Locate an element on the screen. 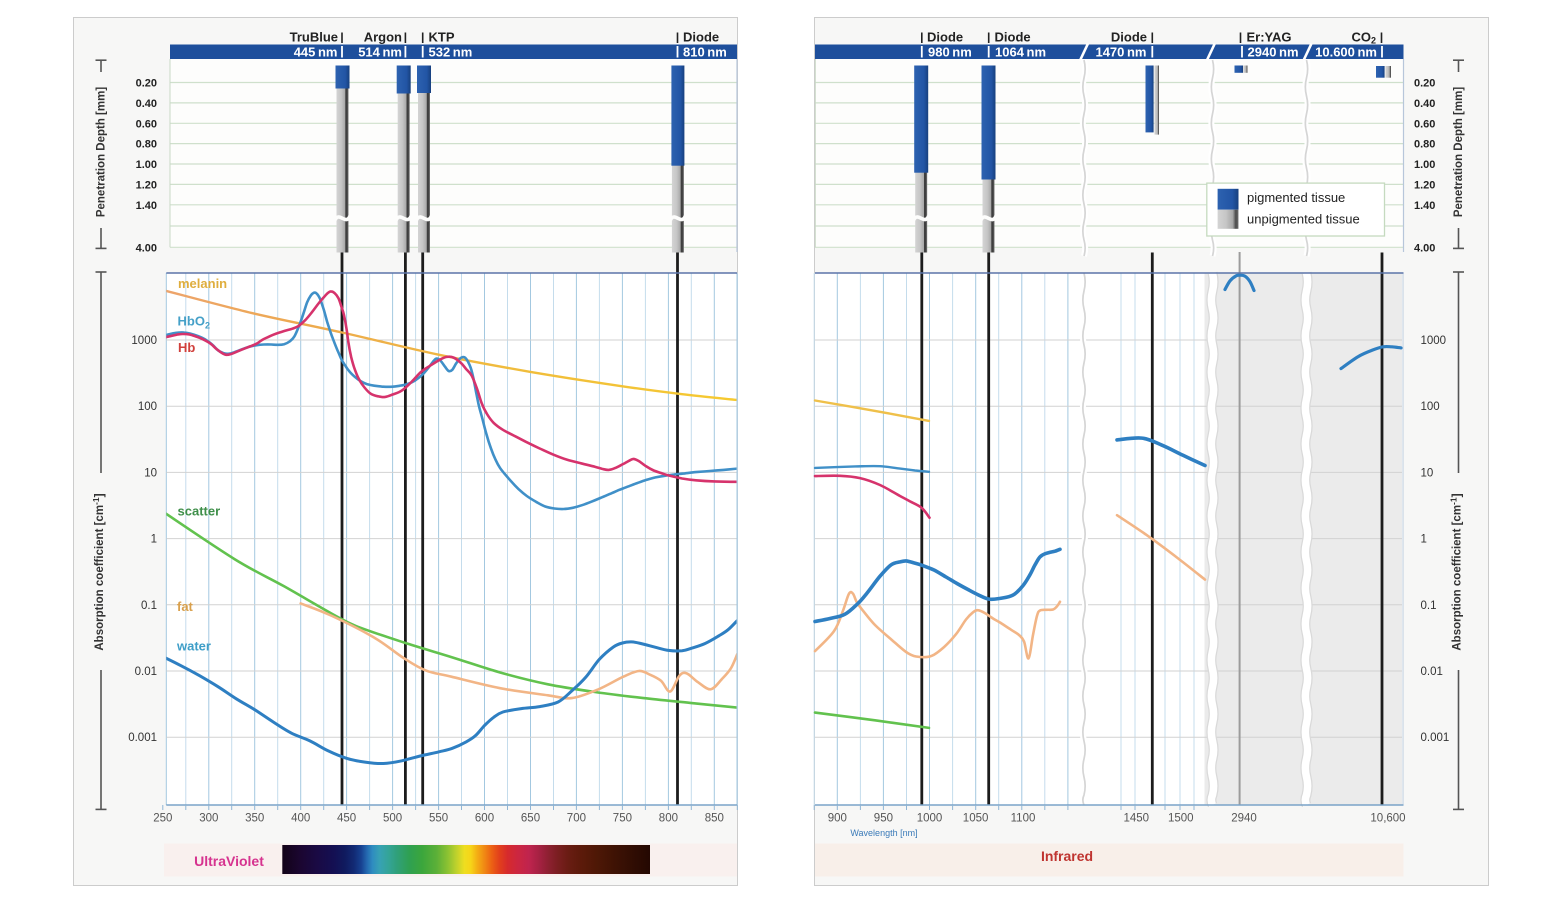 This screenshot has height=915, width=1560. svg-text: HbO2 is located at coordinates (194, 322).